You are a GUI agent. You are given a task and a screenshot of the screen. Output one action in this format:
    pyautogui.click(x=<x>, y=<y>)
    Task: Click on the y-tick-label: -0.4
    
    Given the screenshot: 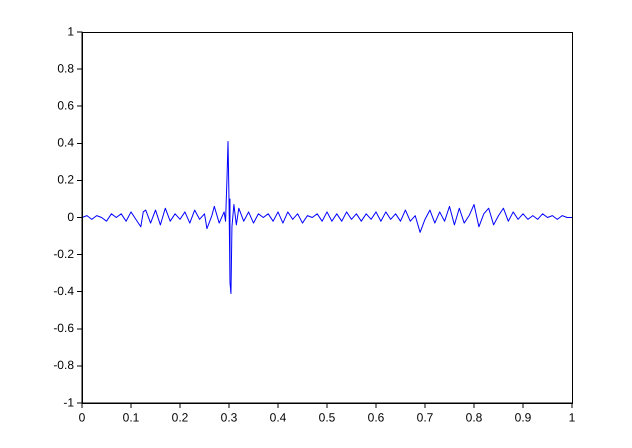 What is the action you would take?
    pyautogui.click(x=63, y=291)
    